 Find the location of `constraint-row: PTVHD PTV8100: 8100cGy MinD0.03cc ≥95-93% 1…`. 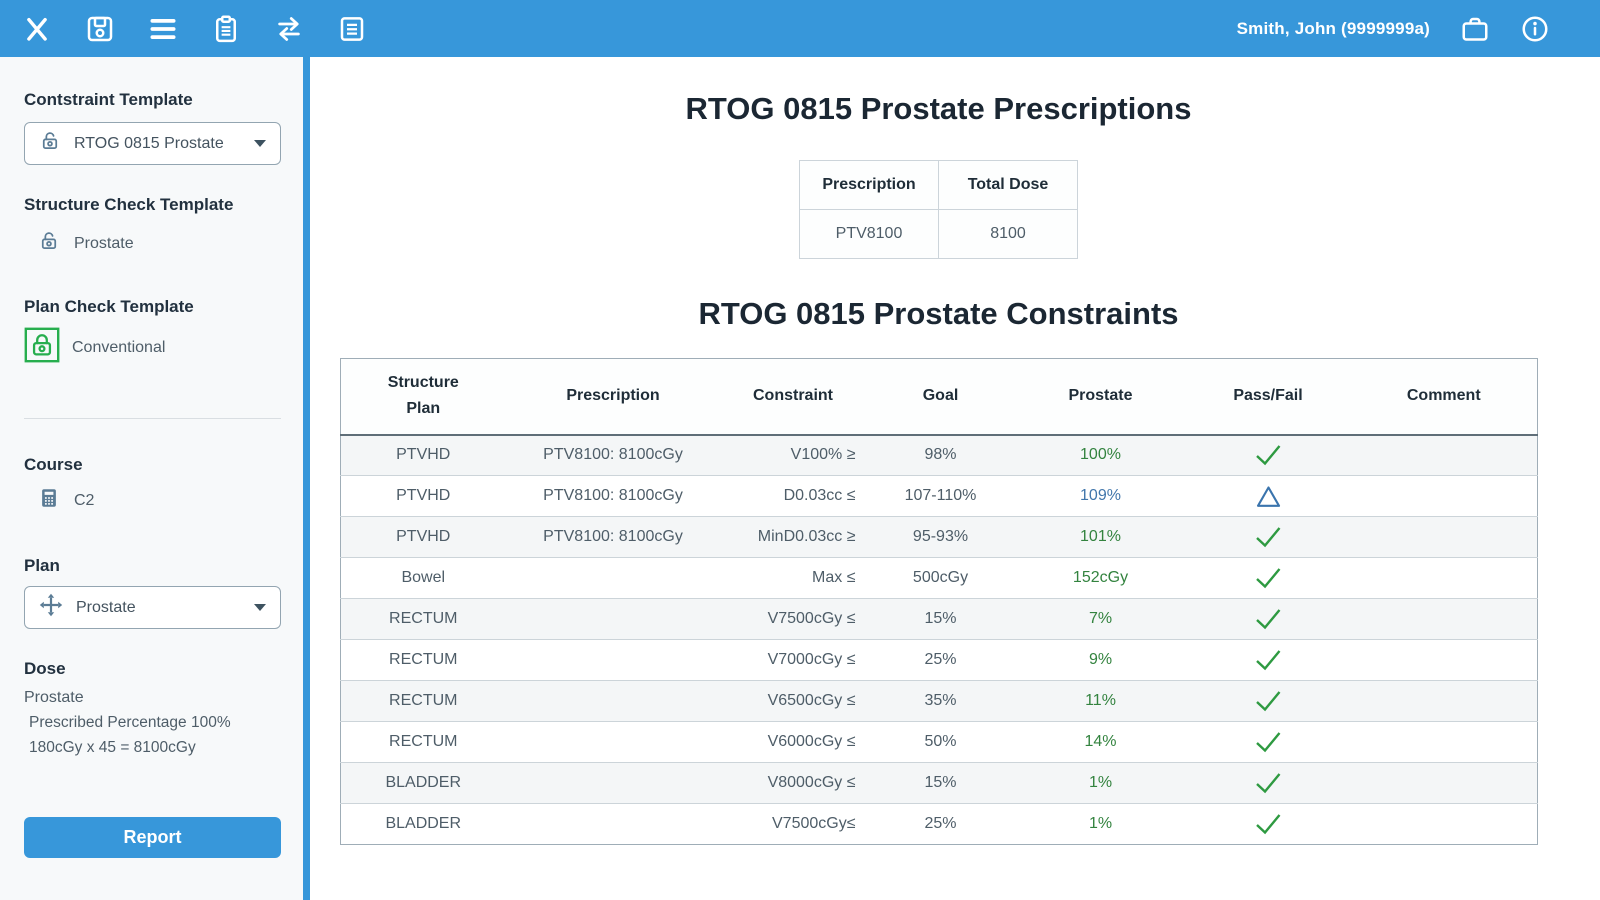

constraint-row: PTVHD PTV8100: 8100cGy MinD0.03cc ≥95-93% 1… is located at coordinates (939, 537).